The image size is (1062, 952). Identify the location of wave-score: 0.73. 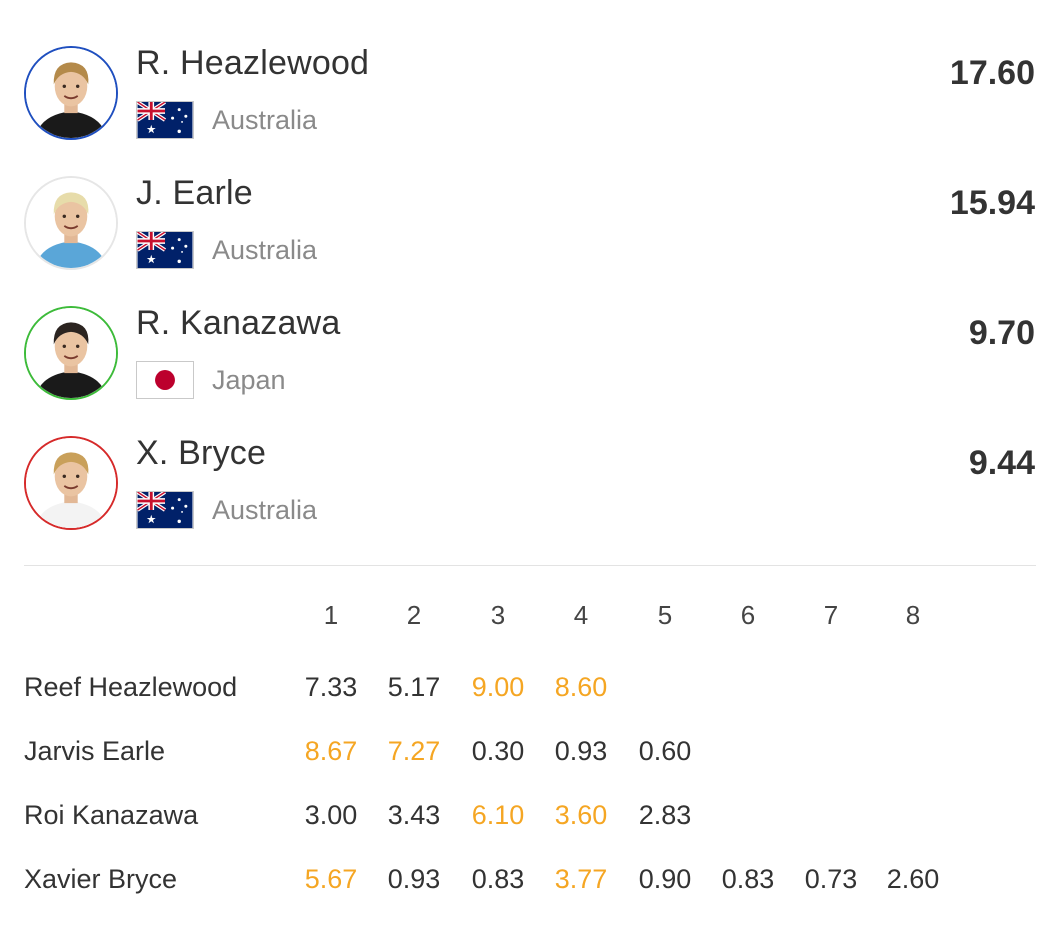
(831, 879).